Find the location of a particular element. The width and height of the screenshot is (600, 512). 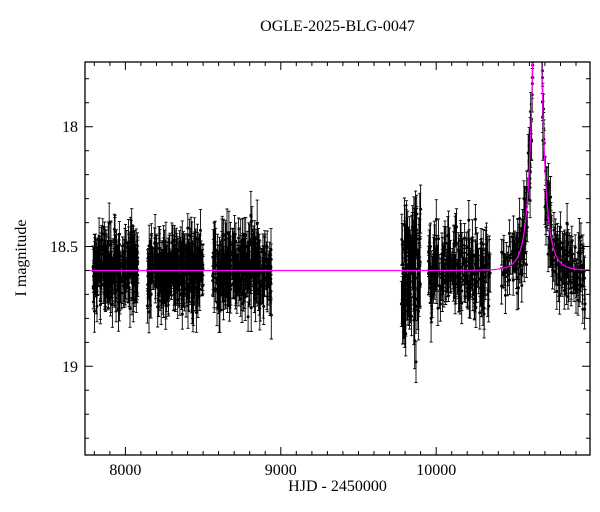

x-tick-label: 8000 is located at coordinates (125, 470).